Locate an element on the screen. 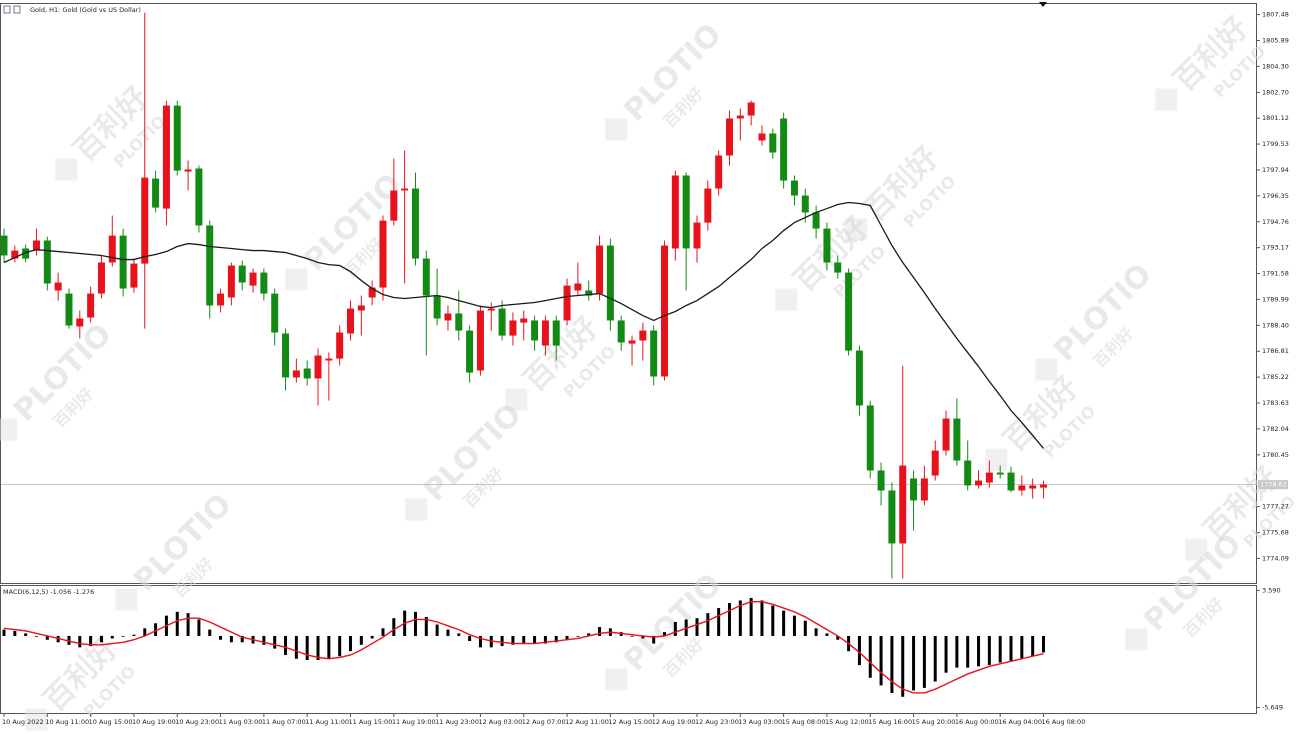  y-tick-label: 1802.70 is located at coordinates (1275, 92).